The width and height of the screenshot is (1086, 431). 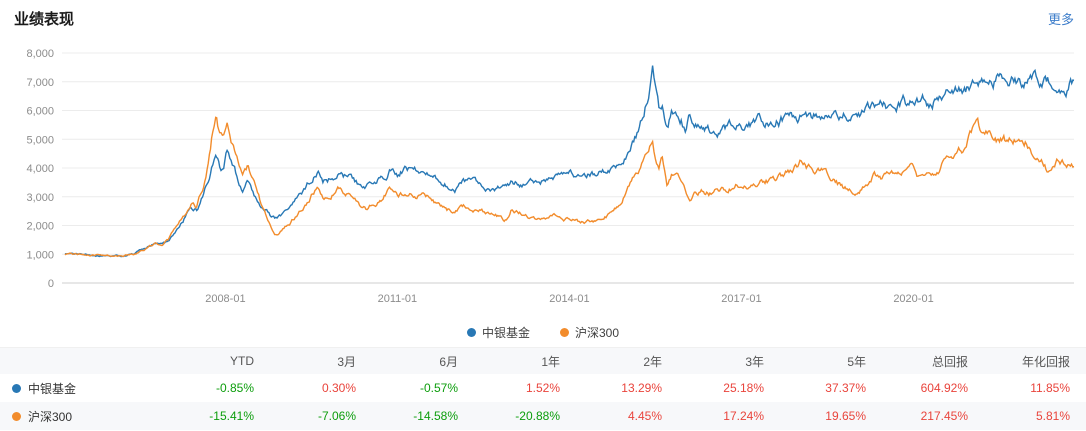 I want to click on name-column-header, so click(x=84, y=360).